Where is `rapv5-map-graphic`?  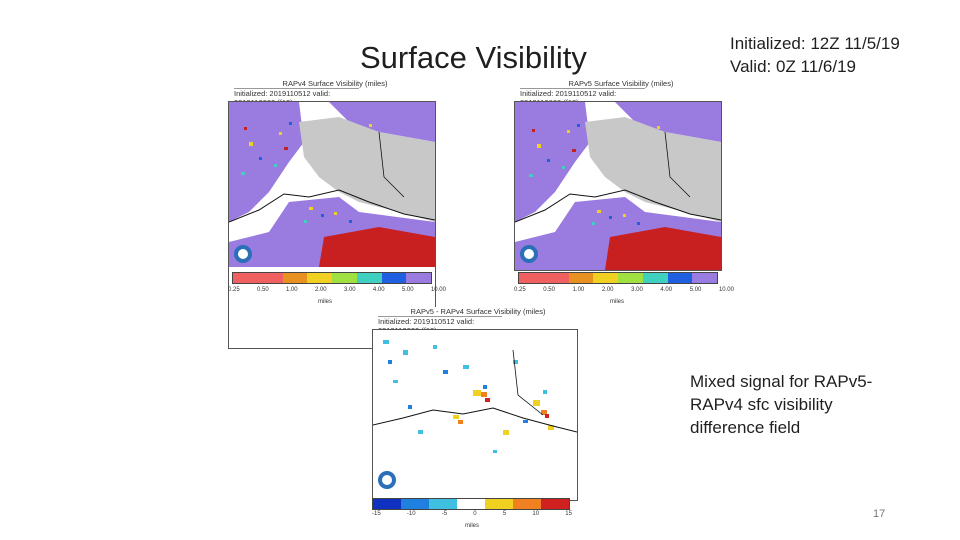
rapv5-map-graphic is located at coordinates (618, 186).